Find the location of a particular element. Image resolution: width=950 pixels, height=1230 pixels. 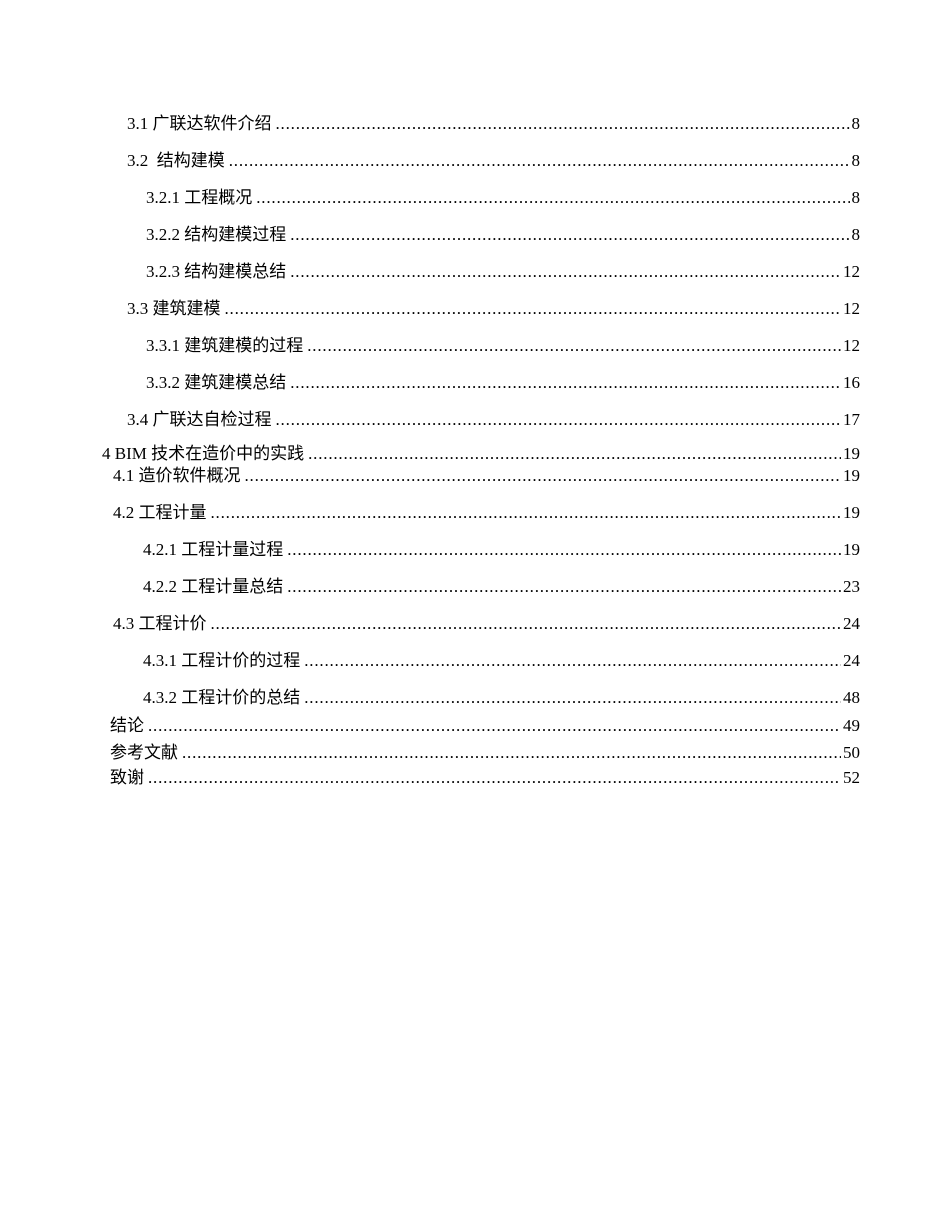

toc-entry: 4.3 工程计价 24 is located at coordinates (481, 615).